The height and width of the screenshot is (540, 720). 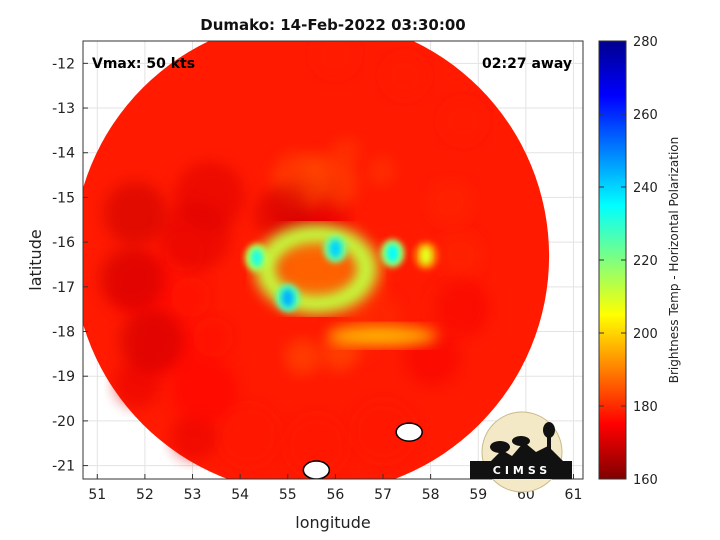 I want to click on cimss-logo-text: CIMSS, so click(x=522, y=470).